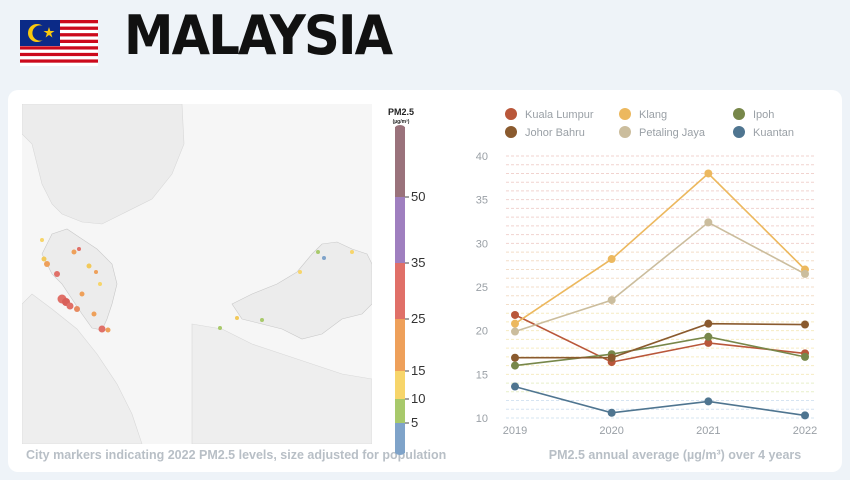 The image size is (850, 480). Describe the element at coordinates (418, 262) in the screenshot. I see `scale-tick-label: 35` at that location.